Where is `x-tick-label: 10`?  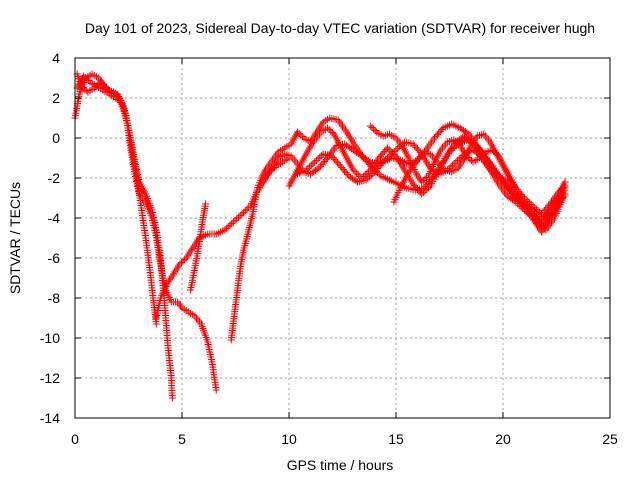
x-tick-label: 10 is located at coordinates (289, 439).